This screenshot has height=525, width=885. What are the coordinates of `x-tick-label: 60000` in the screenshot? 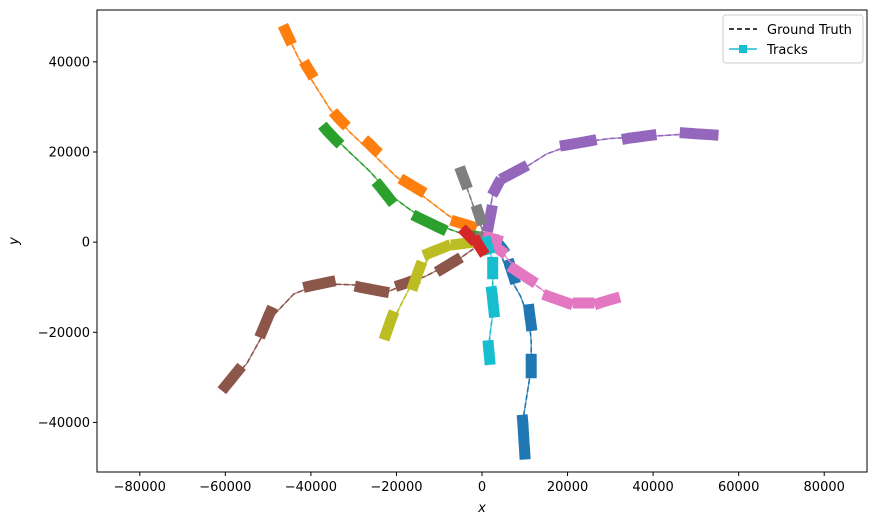 It's located at (738, 487).